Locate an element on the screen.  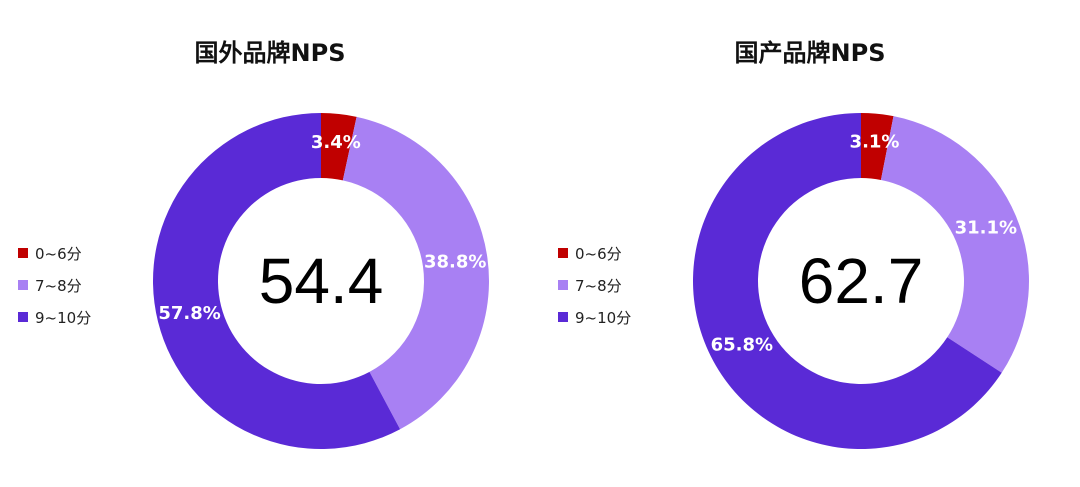
center-value: 54.4 is located at coordinates (321, 281).